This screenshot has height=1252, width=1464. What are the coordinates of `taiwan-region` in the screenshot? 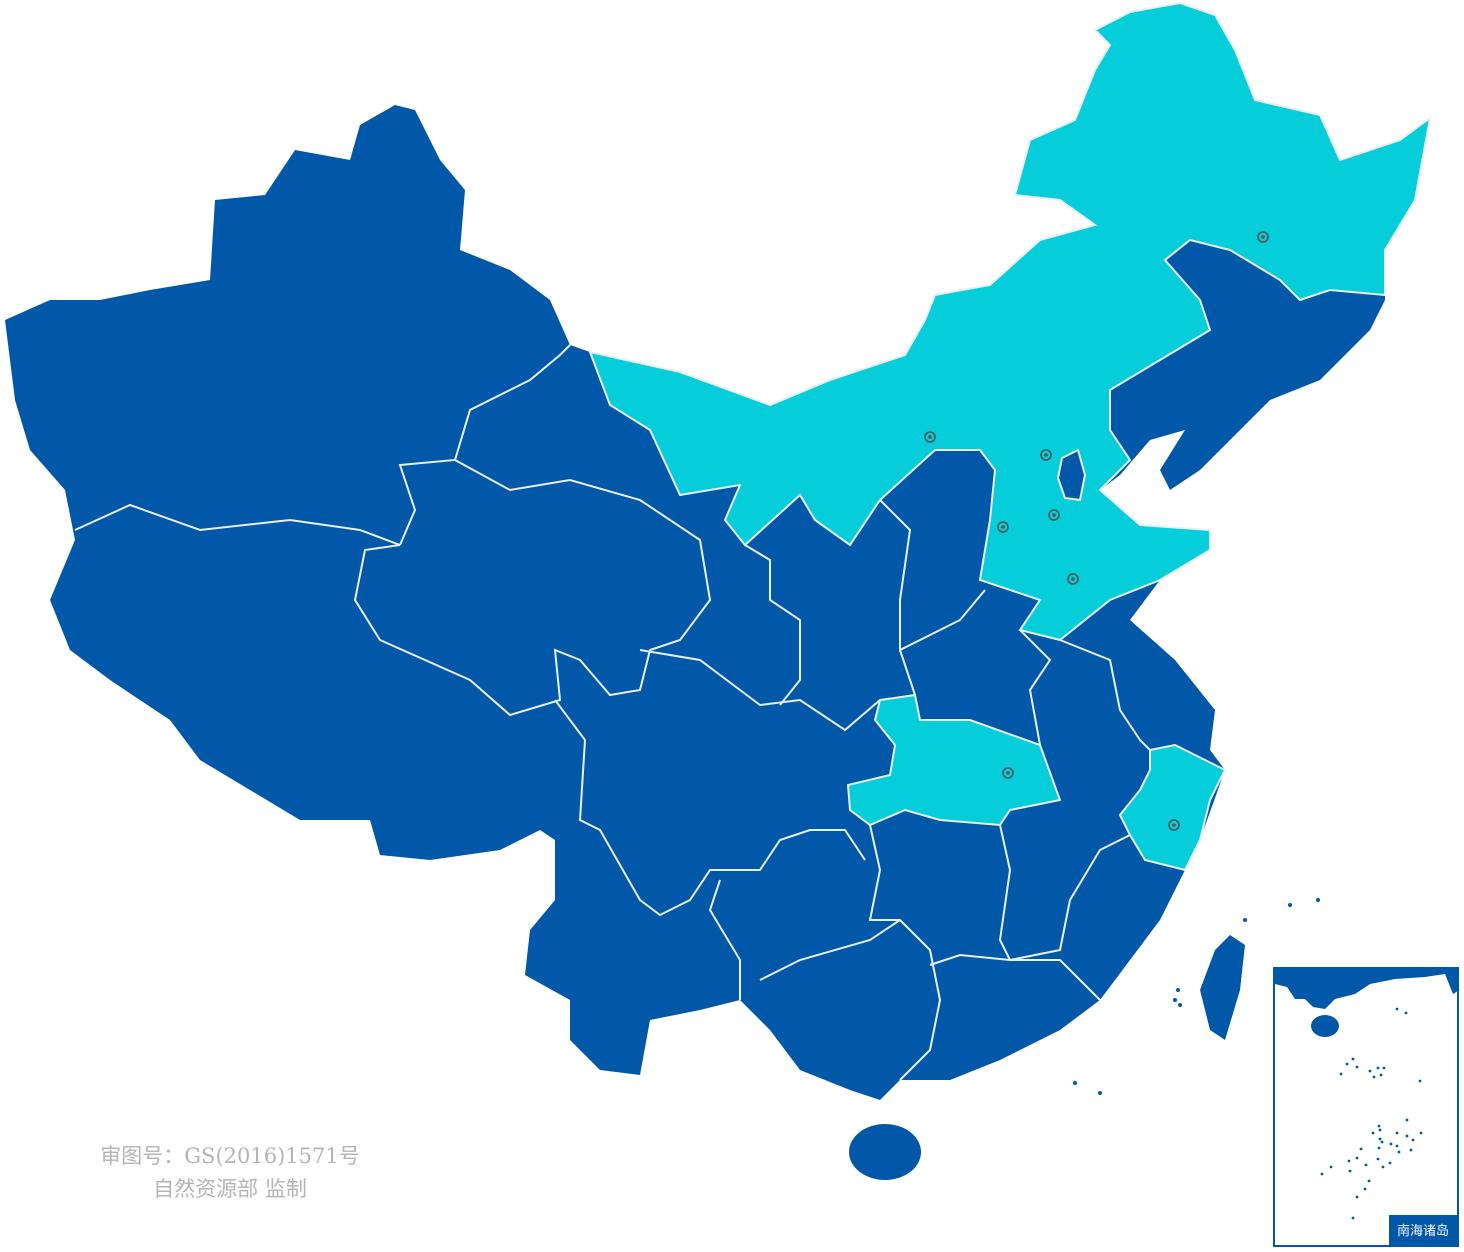 It's located at (1222, 987).